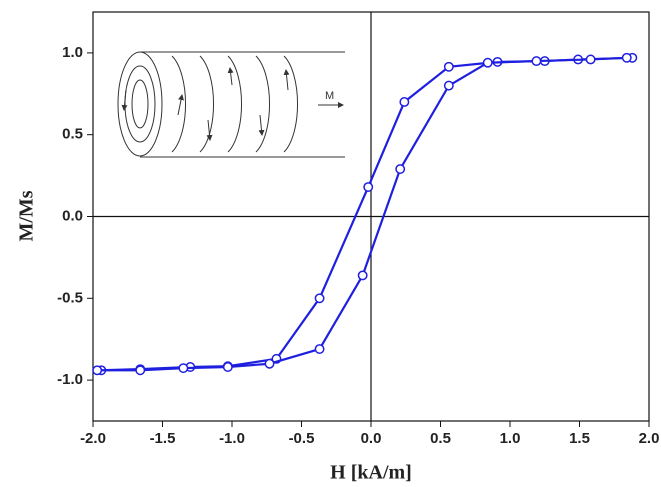  I want to click on x-tick-label: 0.0, so click(371, 438).